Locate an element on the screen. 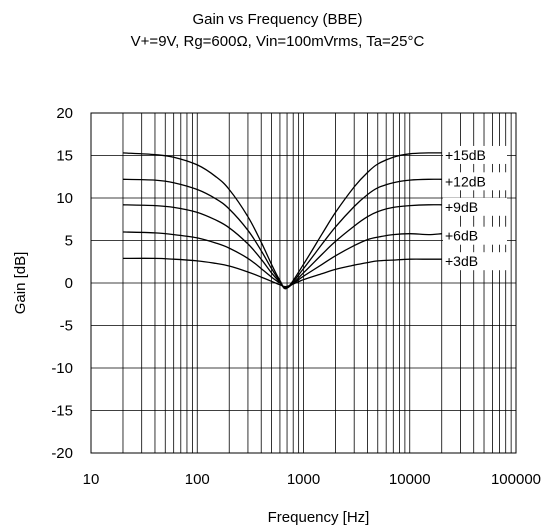  y-tick-label: 15 is located at coordinates (64, 156).